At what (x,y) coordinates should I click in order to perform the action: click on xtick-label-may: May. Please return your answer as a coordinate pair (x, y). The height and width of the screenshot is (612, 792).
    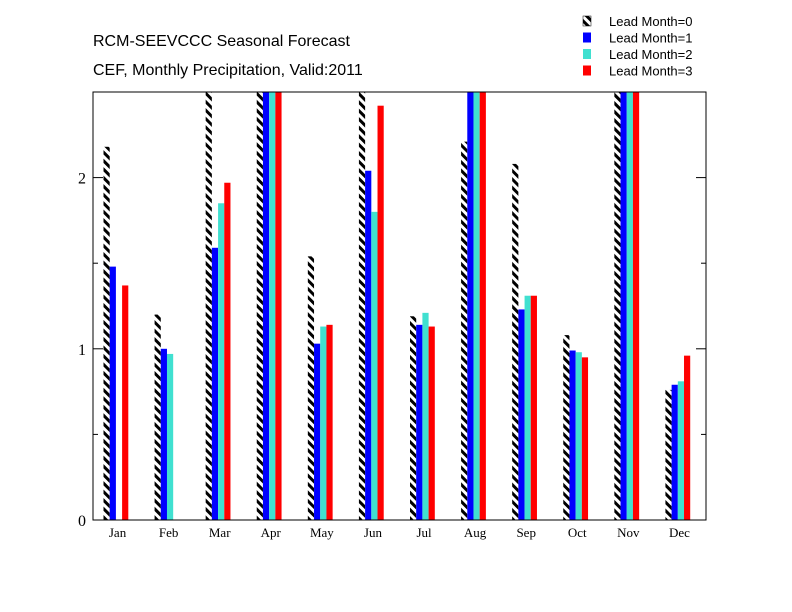
    Looking at the image, I should click on (322, 532).